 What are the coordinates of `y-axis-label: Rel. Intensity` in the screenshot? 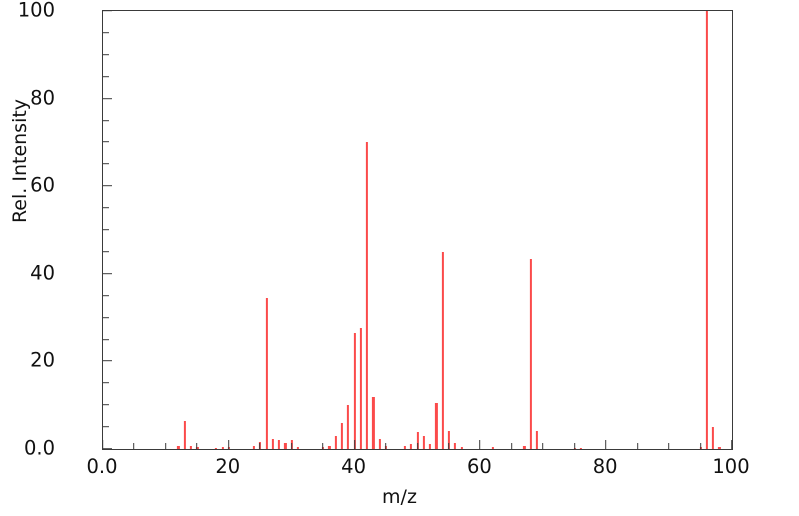 It's located at (20, 161).